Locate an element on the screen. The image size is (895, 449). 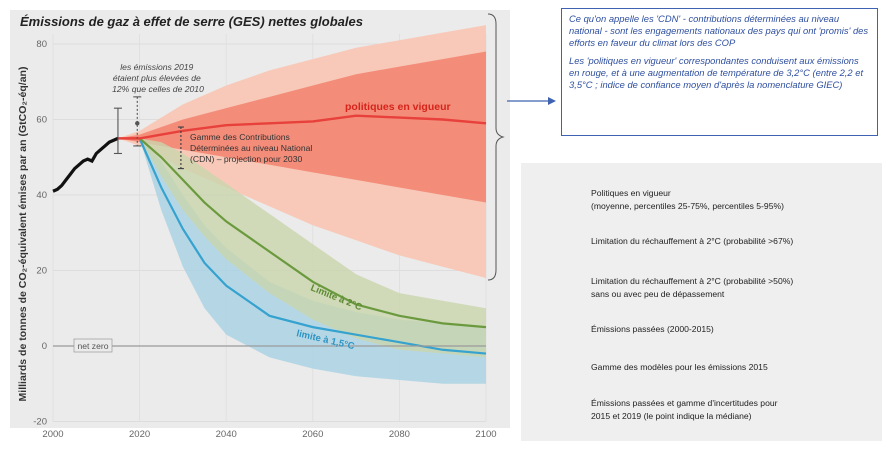
net-zero-label: net zero is located at coordinates (92, 346).